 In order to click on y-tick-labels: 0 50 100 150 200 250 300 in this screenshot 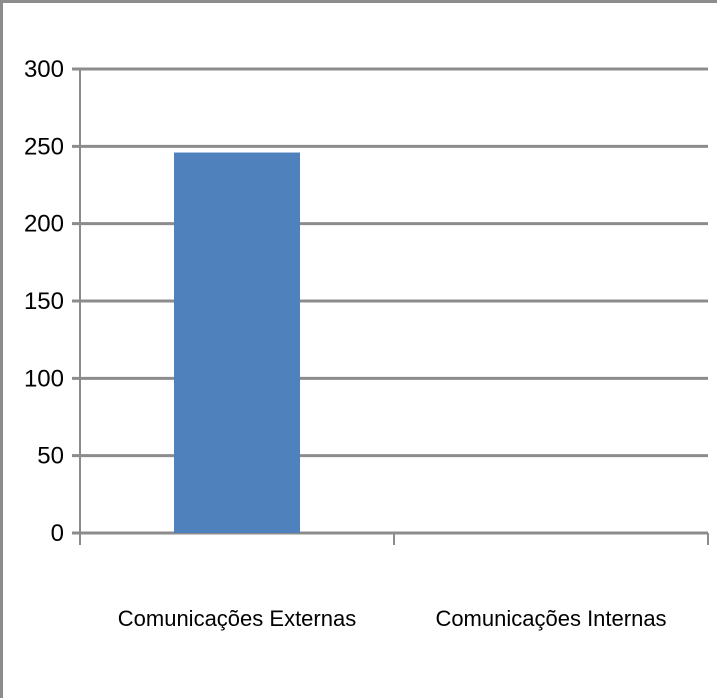, I will do `click(44, 301)`.